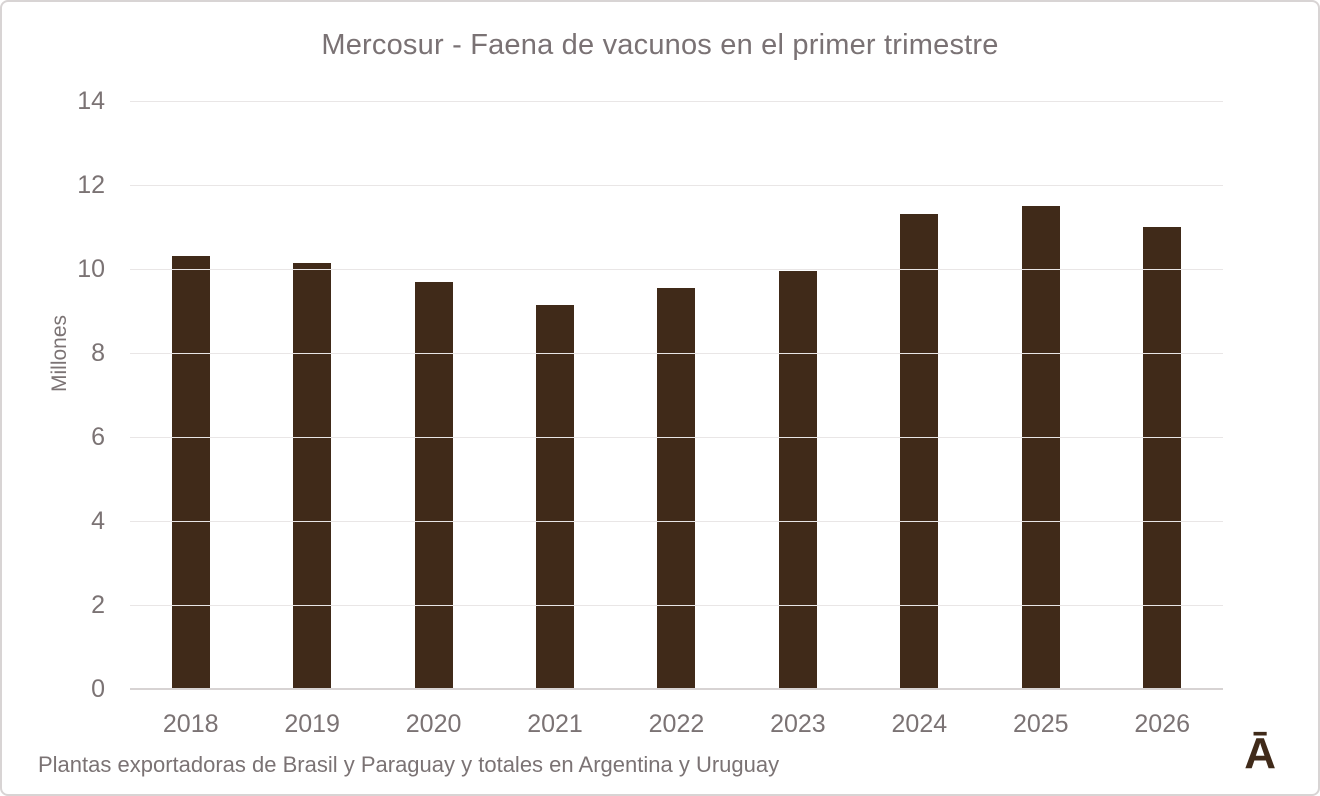  Describe the element at coordinates (91, 101) in the screenshot. I see `y-tick-label: 14` at that location.